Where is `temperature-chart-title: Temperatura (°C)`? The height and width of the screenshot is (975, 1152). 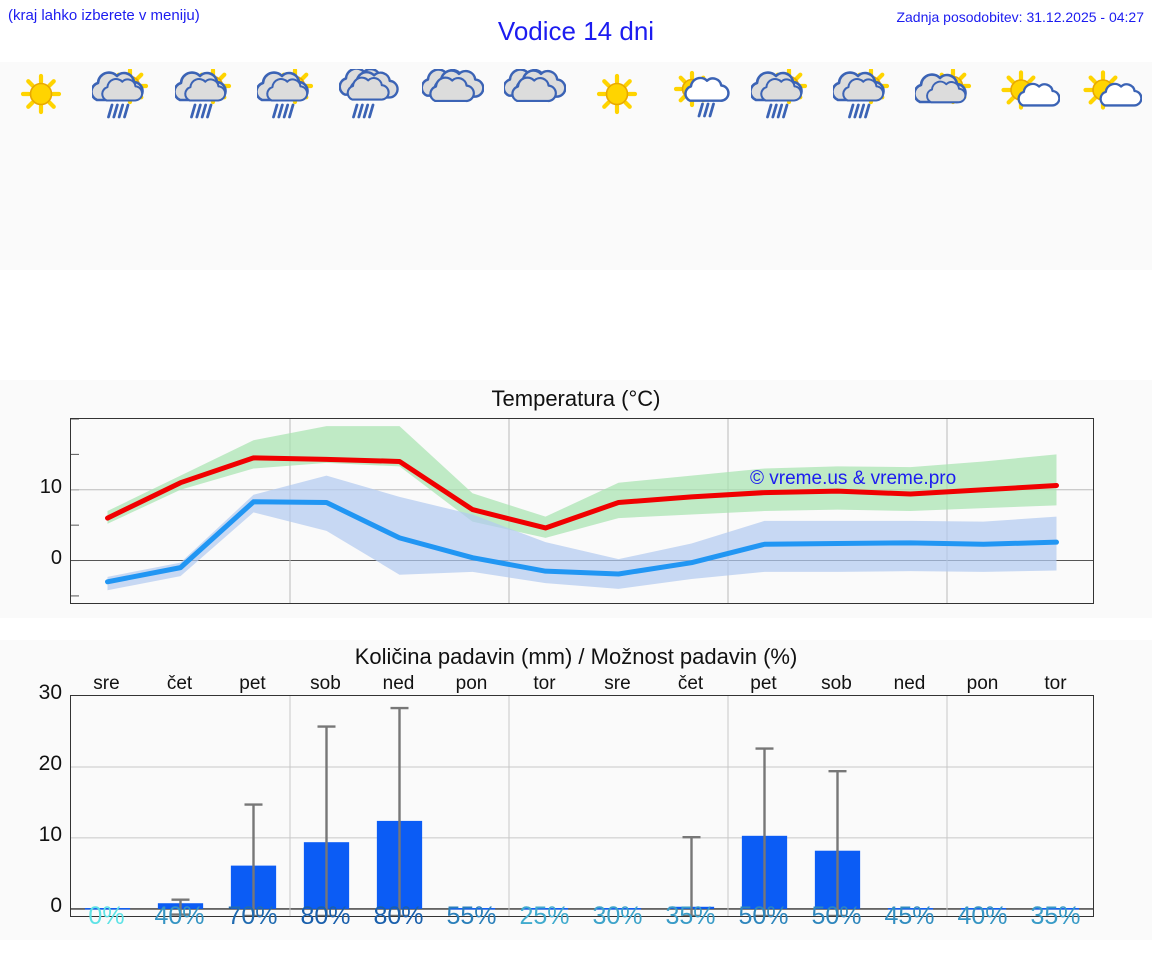
temperature-chart-title: Temperatura (°C) is located at coordinates (576, 398).